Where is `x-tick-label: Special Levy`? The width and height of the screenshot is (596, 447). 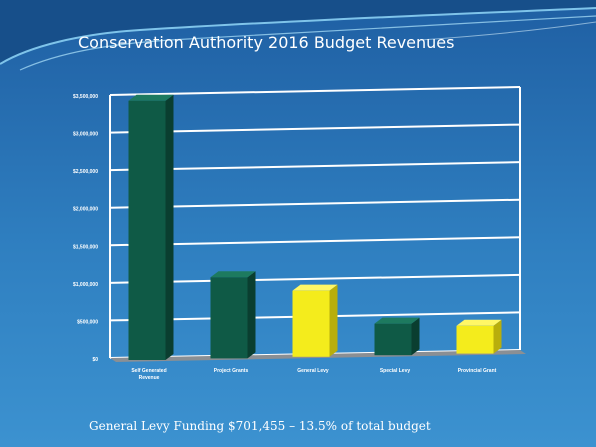
x-tick-label: Special Levy is located at coordinates (395, 371).